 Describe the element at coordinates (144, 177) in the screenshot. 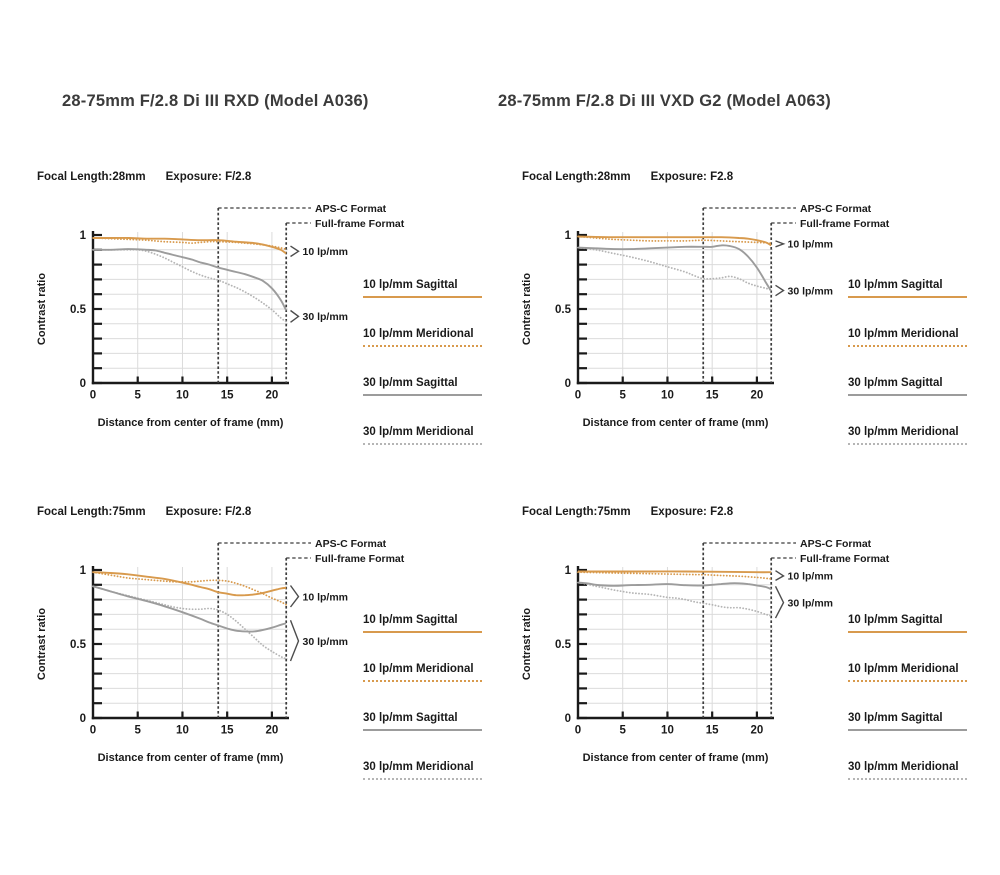

I see `chart-header: Focal Length:28mm Exposure: F/2.8` at that location.